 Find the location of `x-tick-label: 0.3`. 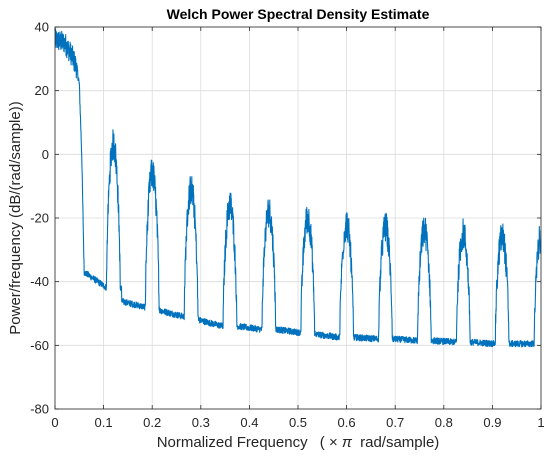

x-tick-label: 0.3 is located at coordinates (201, 422).